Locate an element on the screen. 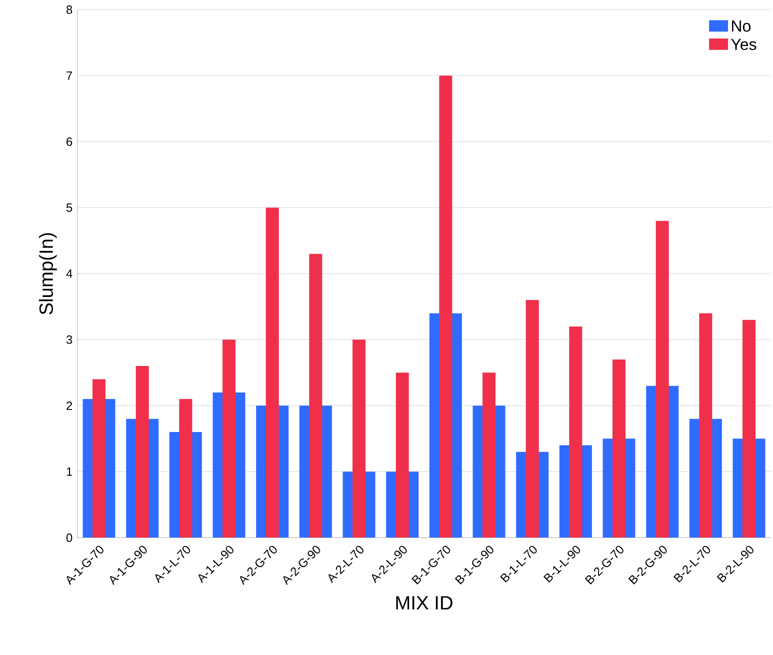 Image resolution: width=773 pixels, height=655 pixels. x-axis-title: MIX ID is located at coordinates (424, 603).